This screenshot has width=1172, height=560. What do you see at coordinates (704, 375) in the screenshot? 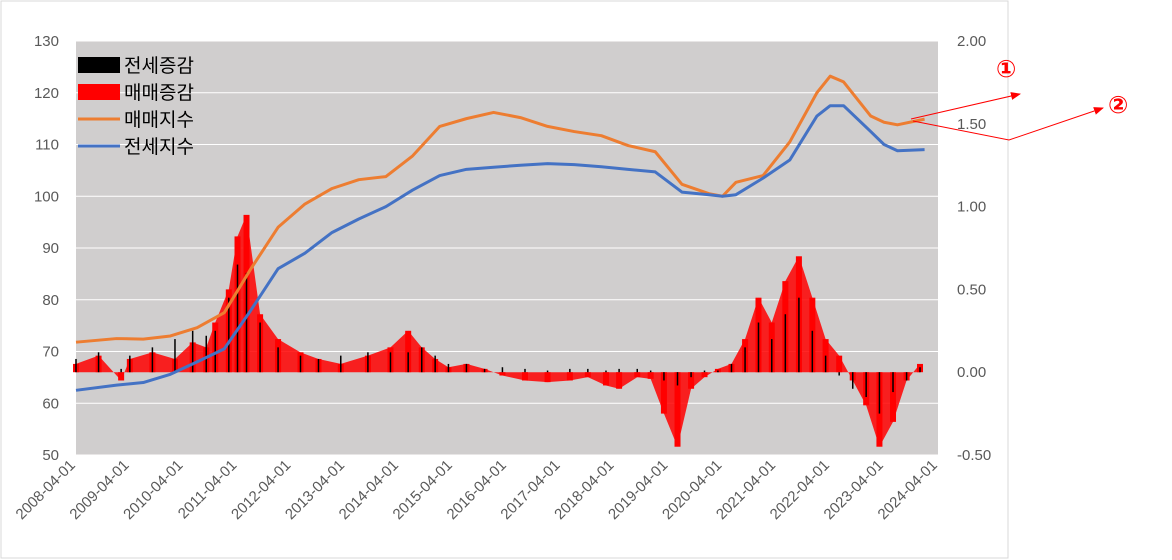
I see `bar-매매증감-2019-12` at bounding box center [704, 375].